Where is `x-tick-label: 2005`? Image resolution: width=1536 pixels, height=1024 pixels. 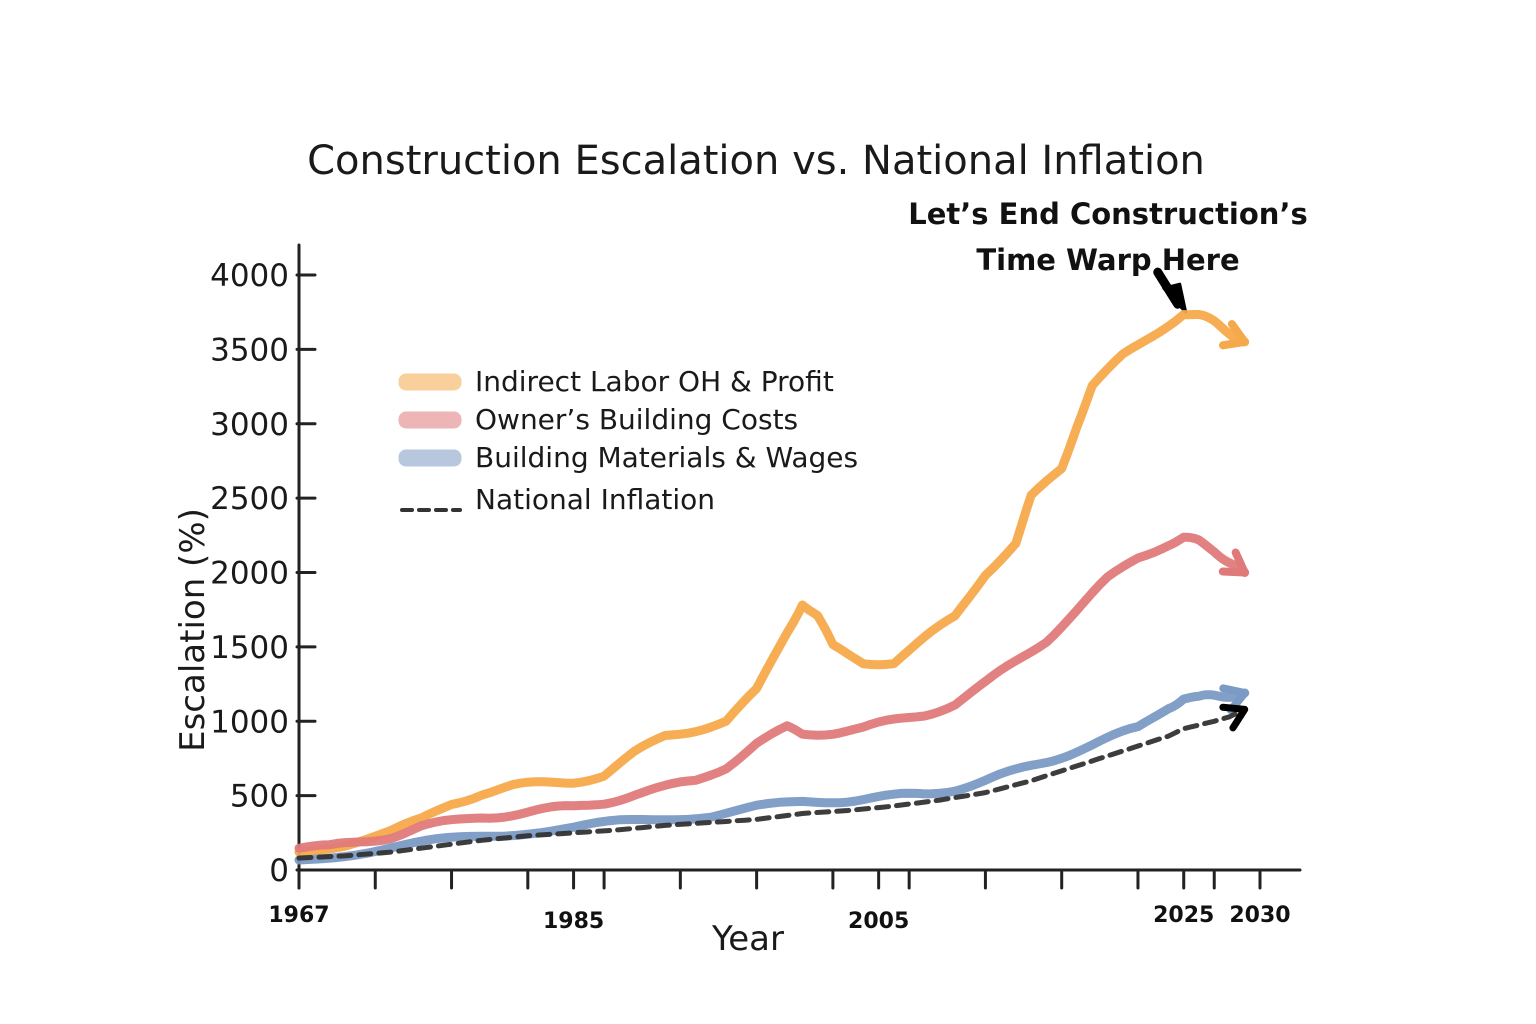
x-tick-label: 2005 is located at coordinates (878, 921).